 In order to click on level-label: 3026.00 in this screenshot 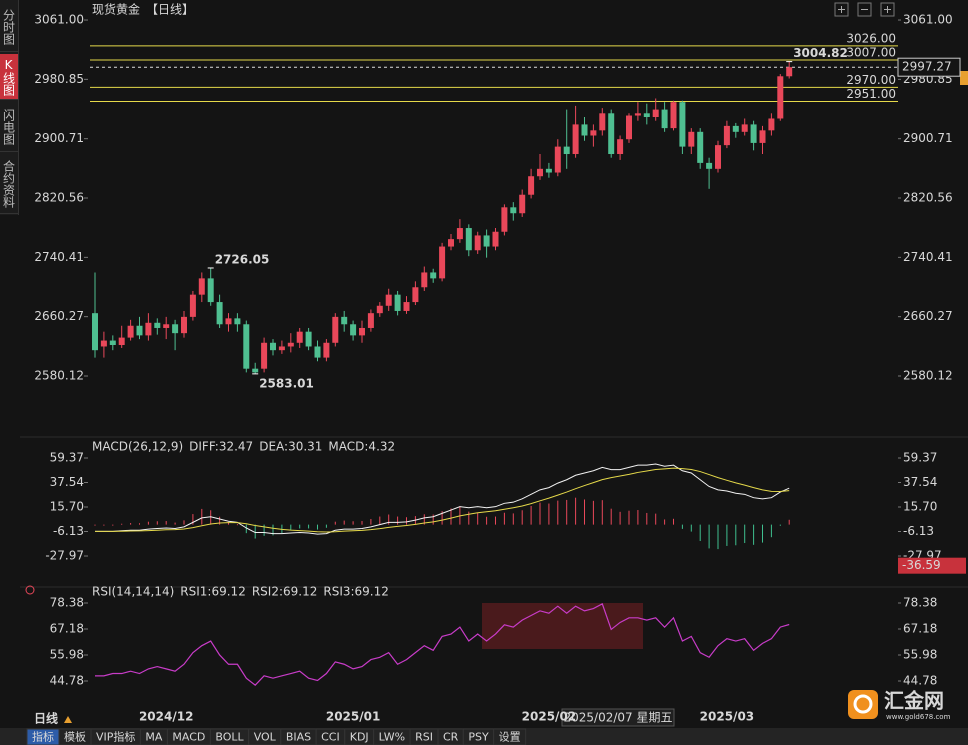, I will do `click(871, 38)`.